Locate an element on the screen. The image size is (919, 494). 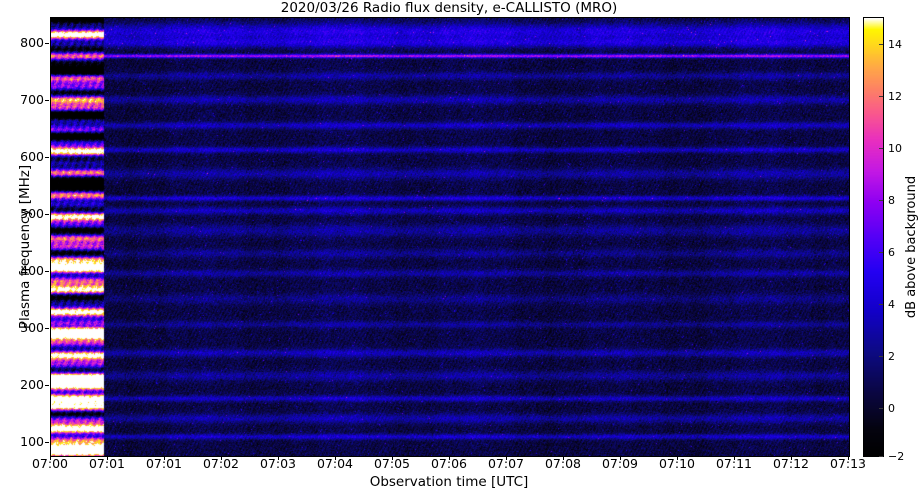
colorbar-tick-2: 2 is located at coordinates (891, 356).